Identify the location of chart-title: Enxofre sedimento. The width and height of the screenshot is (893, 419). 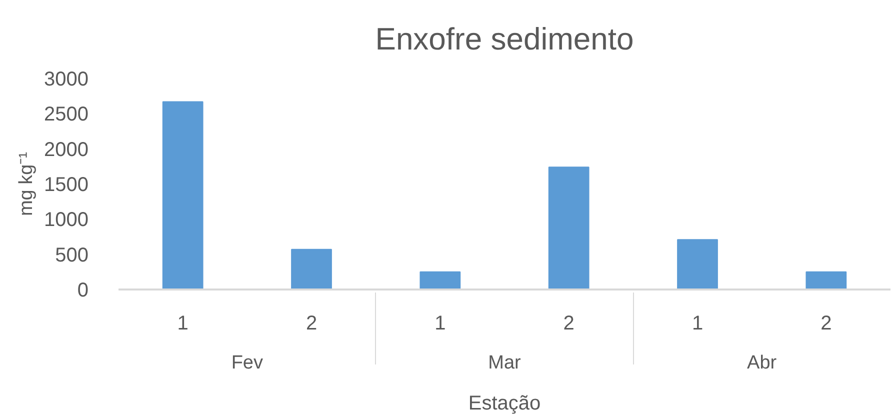
(504, 39).